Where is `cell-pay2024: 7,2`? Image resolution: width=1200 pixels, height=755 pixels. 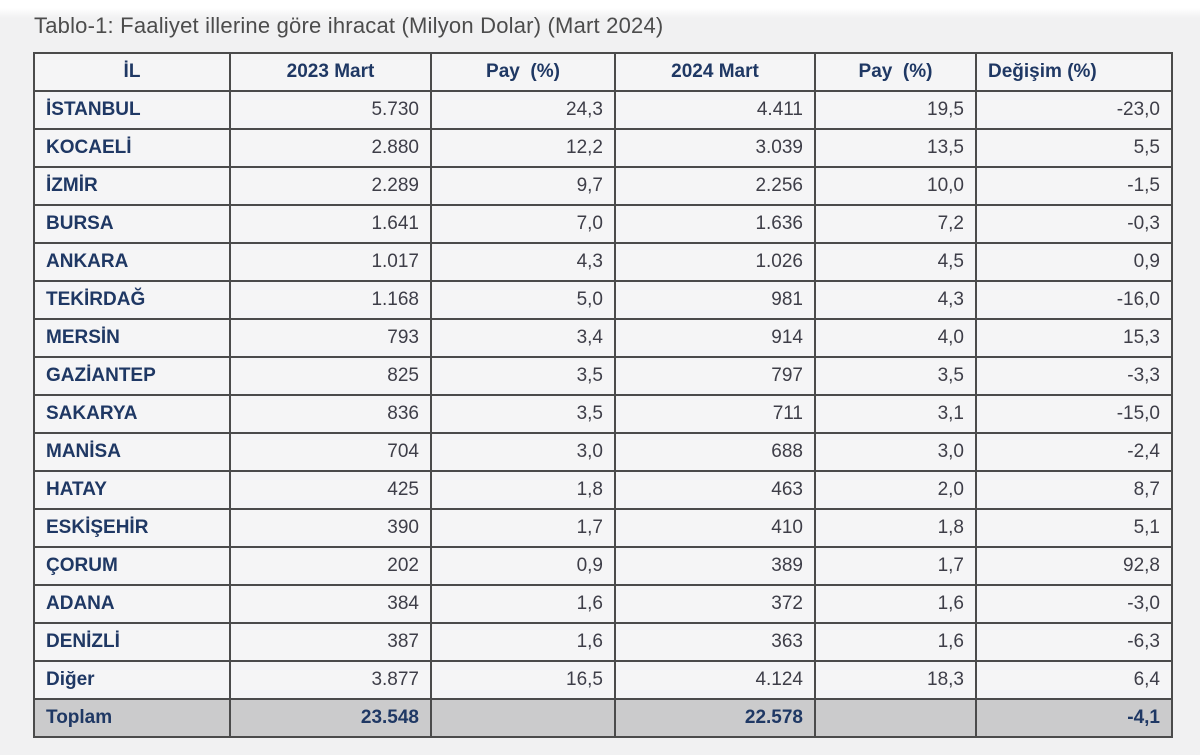
cell-pay2024: 7,2 is located at coordinates (895, 224).